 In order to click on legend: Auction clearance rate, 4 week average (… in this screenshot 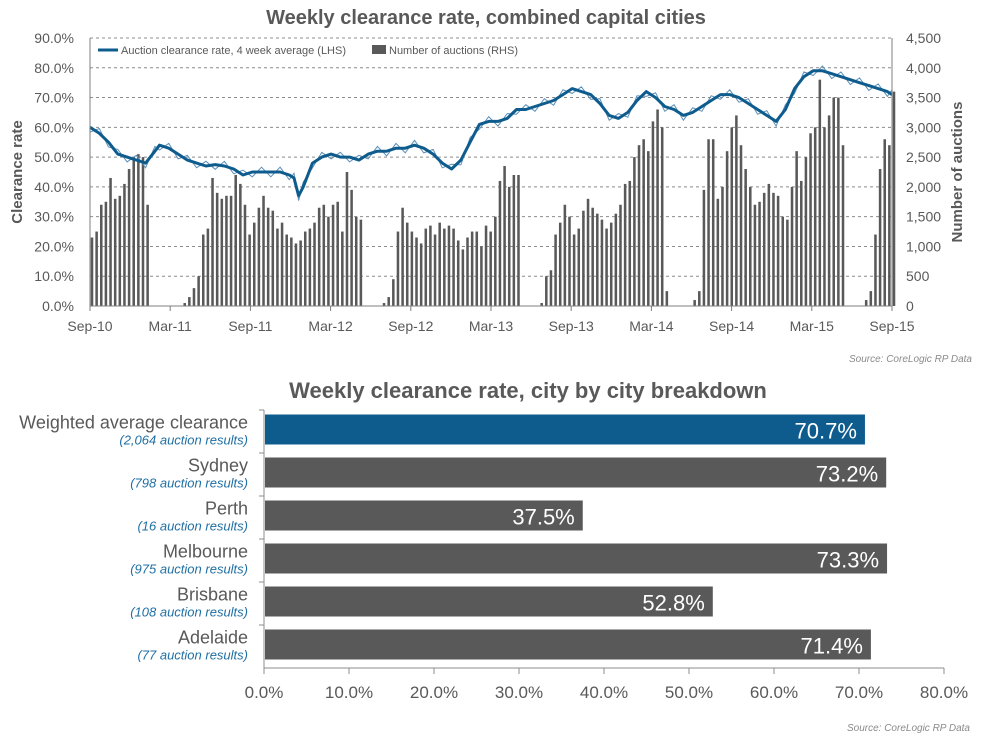, I will do `click(308, 51)`.